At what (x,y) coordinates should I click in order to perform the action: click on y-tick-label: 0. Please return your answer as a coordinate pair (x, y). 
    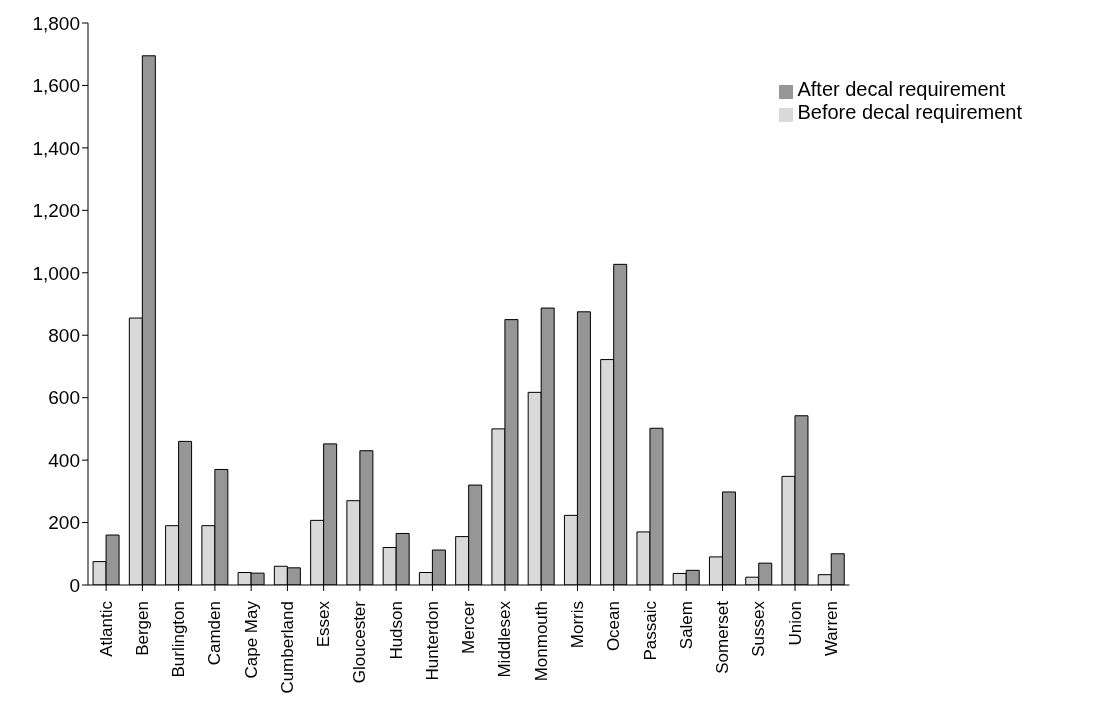
    Looking at the image, I should click on (74, 585).